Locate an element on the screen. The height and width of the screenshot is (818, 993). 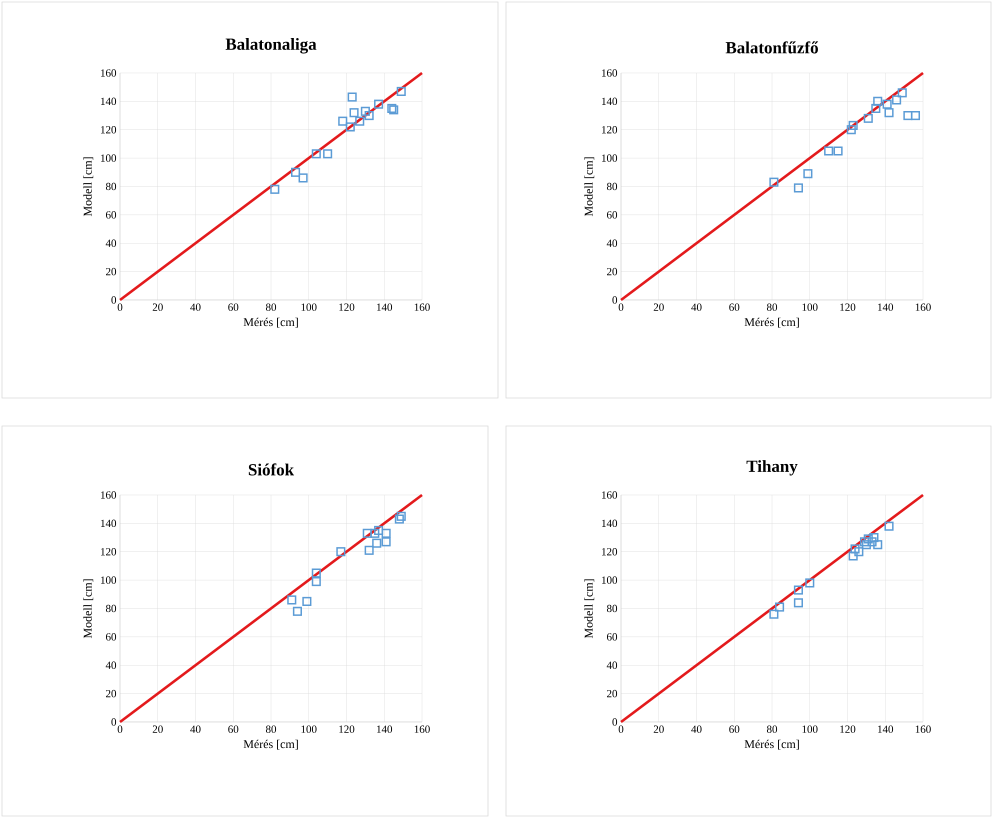
y-tick-label: 120 is located at coordinates (108, 130).